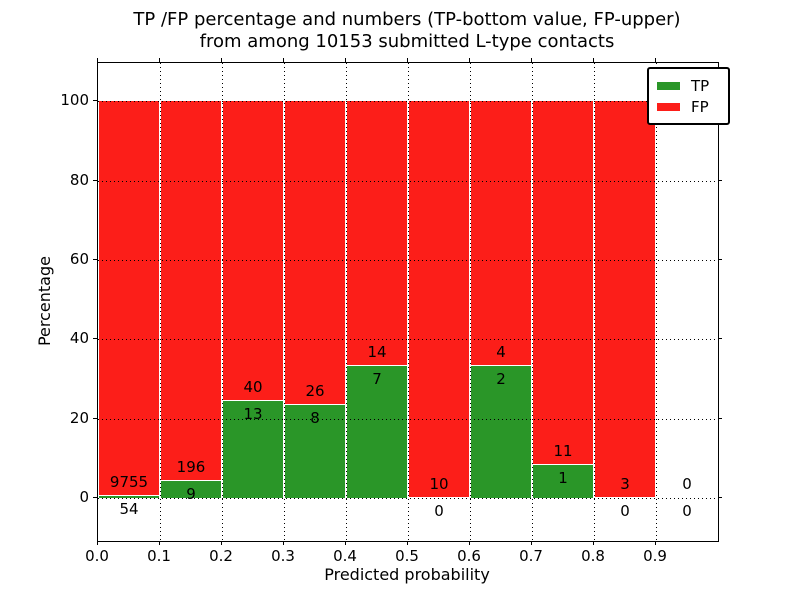 The image size is (800, 600). What do you see at coordinates (129, 482) in the screenshot?
I see `fp-count-label: 9755` at bounding box center [129, 482].